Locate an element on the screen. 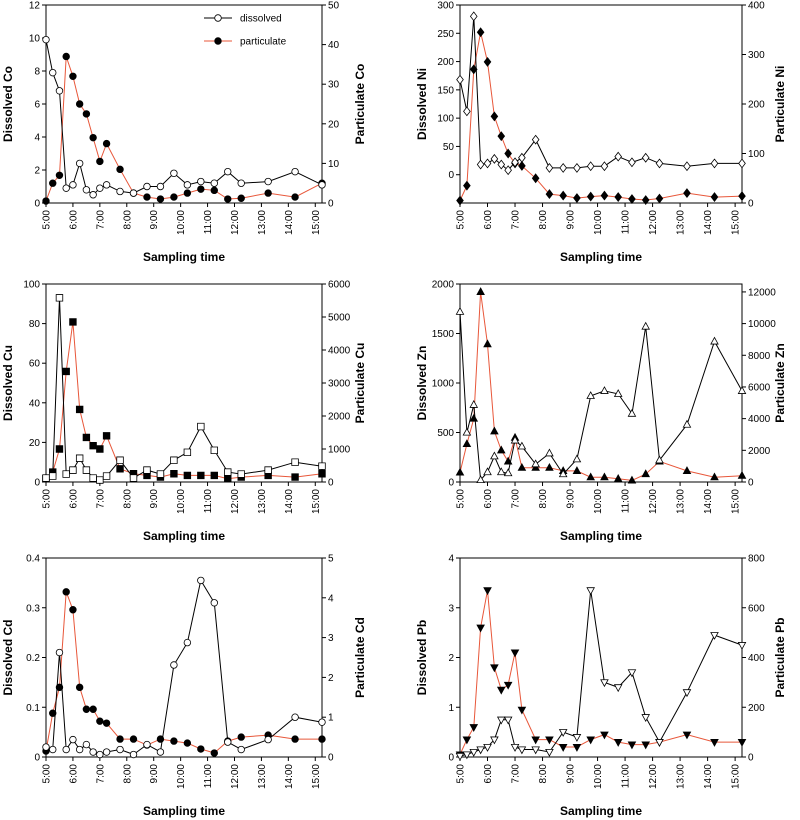  particulate-series-line is located at coordinates (600, 672).